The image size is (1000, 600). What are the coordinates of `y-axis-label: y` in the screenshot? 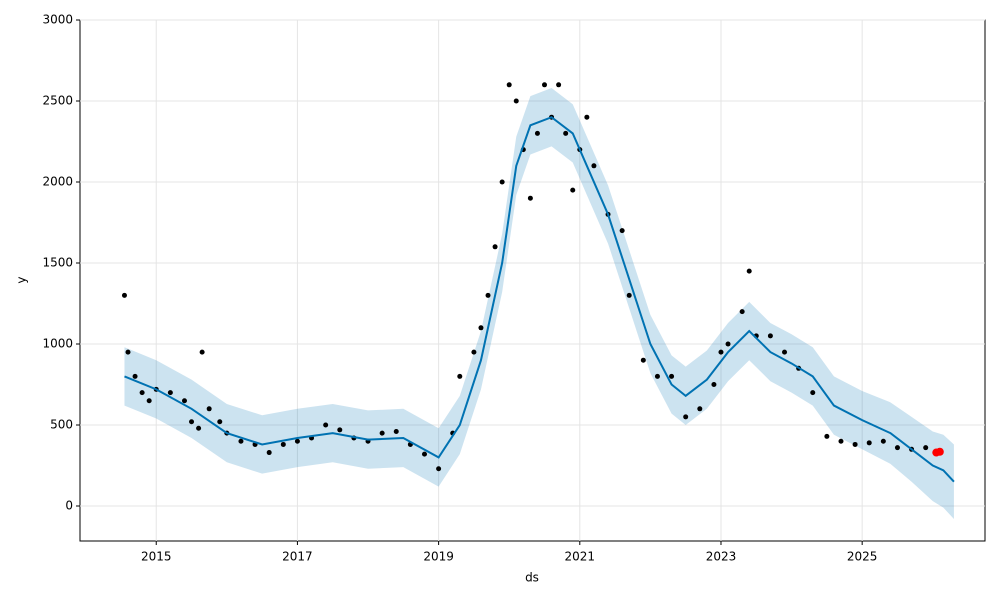 It's located at (22, 279).